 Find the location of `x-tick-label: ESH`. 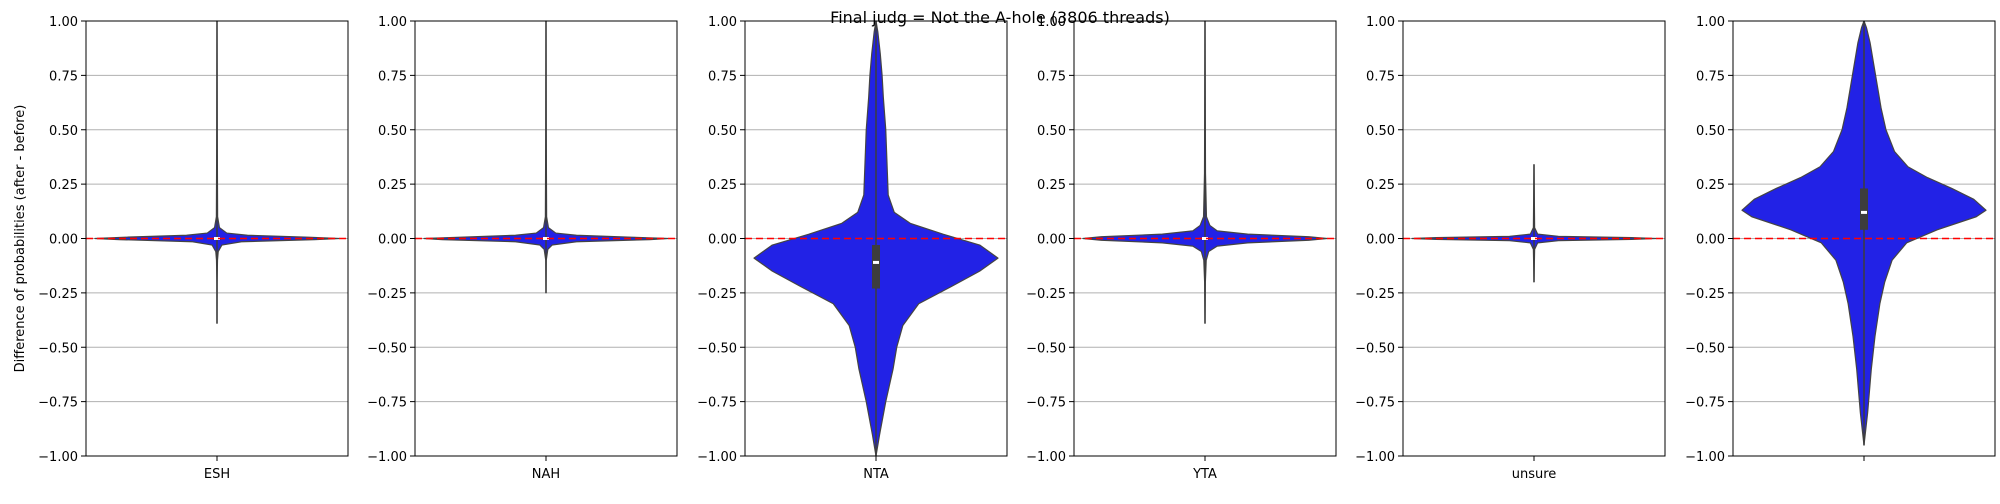

x-tick-label: ESH is located at coordinates (217, 474).